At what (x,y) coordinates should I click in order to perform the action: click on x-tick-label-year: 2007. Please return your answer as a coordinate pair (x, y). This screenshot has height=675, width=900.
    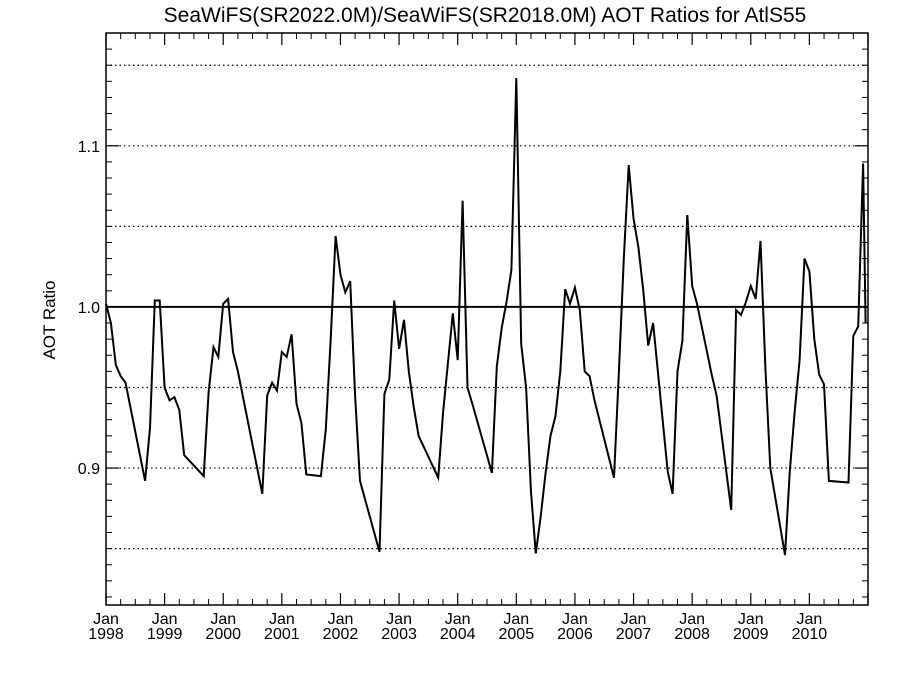
    Looking at the image, I should click on (634, 634).